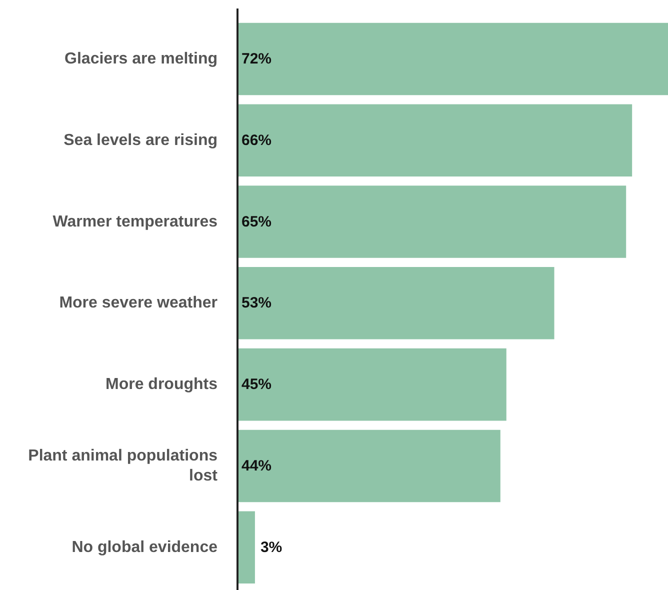  Describe the element at coordinates (141, 140) in the screenshot. I see `y-tick-label: Sea levels are rising` at that location.